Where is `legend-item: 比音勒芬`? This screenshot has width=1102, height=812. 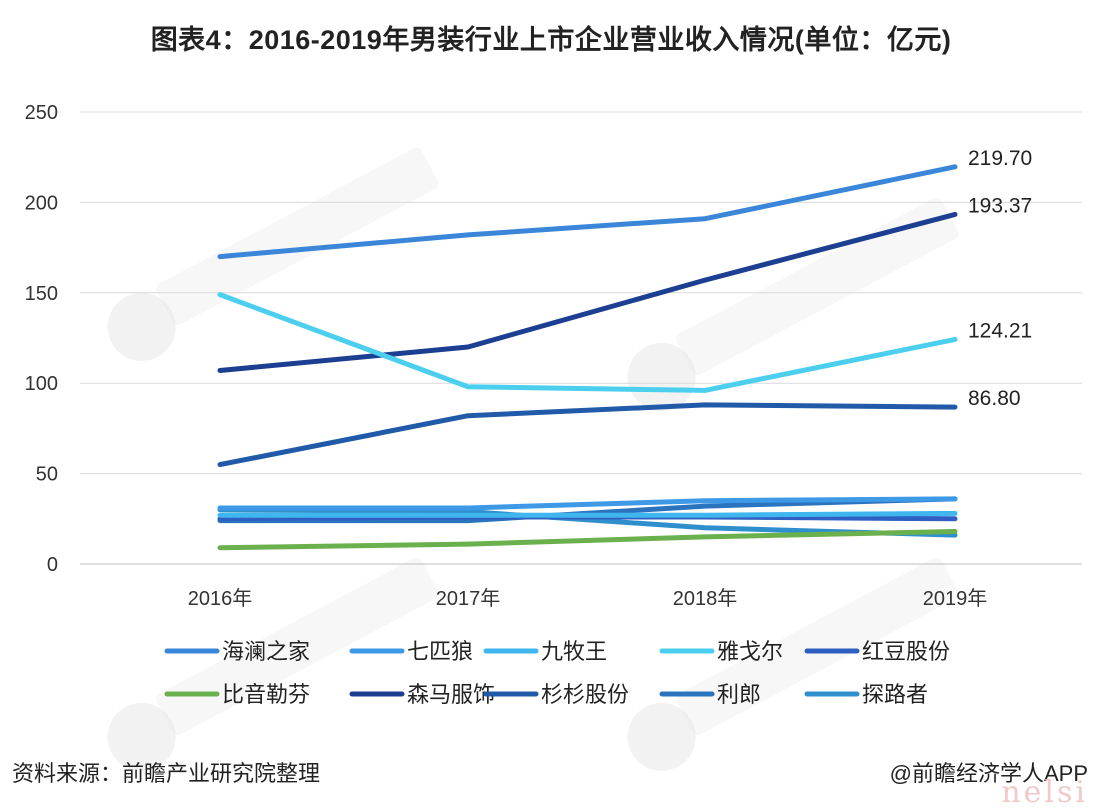
legend-item: 比音勒芬 is located at coordinates (237, 694).